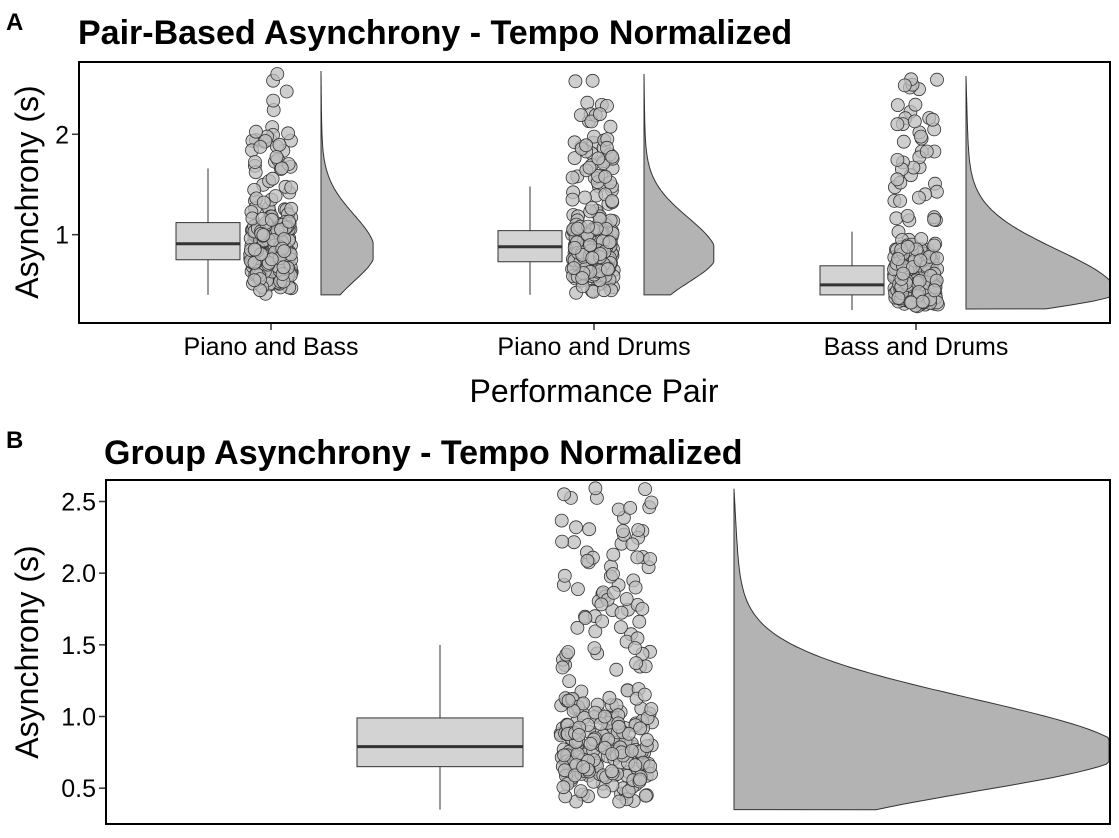 The height and width of the screenshot is (838, 1119). I want to click on panel-a-letter: A, so click(14, 22).